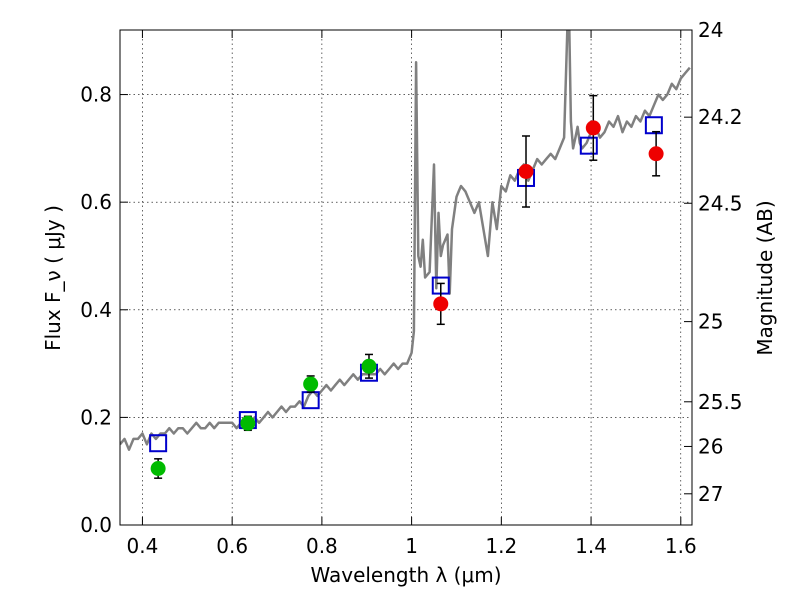  What do you see at coordinates (96, 525) in the screenshot?
I see `y-tick-label: 0.0` at bounding box center [96, 525].